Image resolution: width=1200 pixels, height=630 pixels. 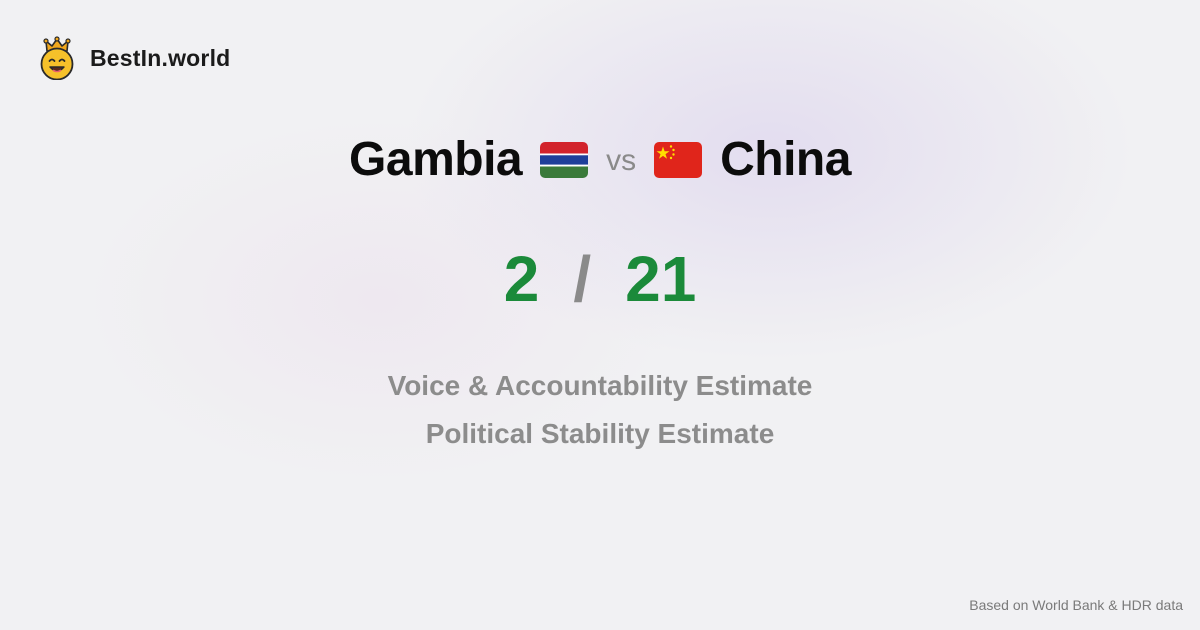 What do you see at coordinates (600, 385) in the screenshot?
I see `metric-label: Voice & Accountability Estimate` at bounding box center [600, 385].